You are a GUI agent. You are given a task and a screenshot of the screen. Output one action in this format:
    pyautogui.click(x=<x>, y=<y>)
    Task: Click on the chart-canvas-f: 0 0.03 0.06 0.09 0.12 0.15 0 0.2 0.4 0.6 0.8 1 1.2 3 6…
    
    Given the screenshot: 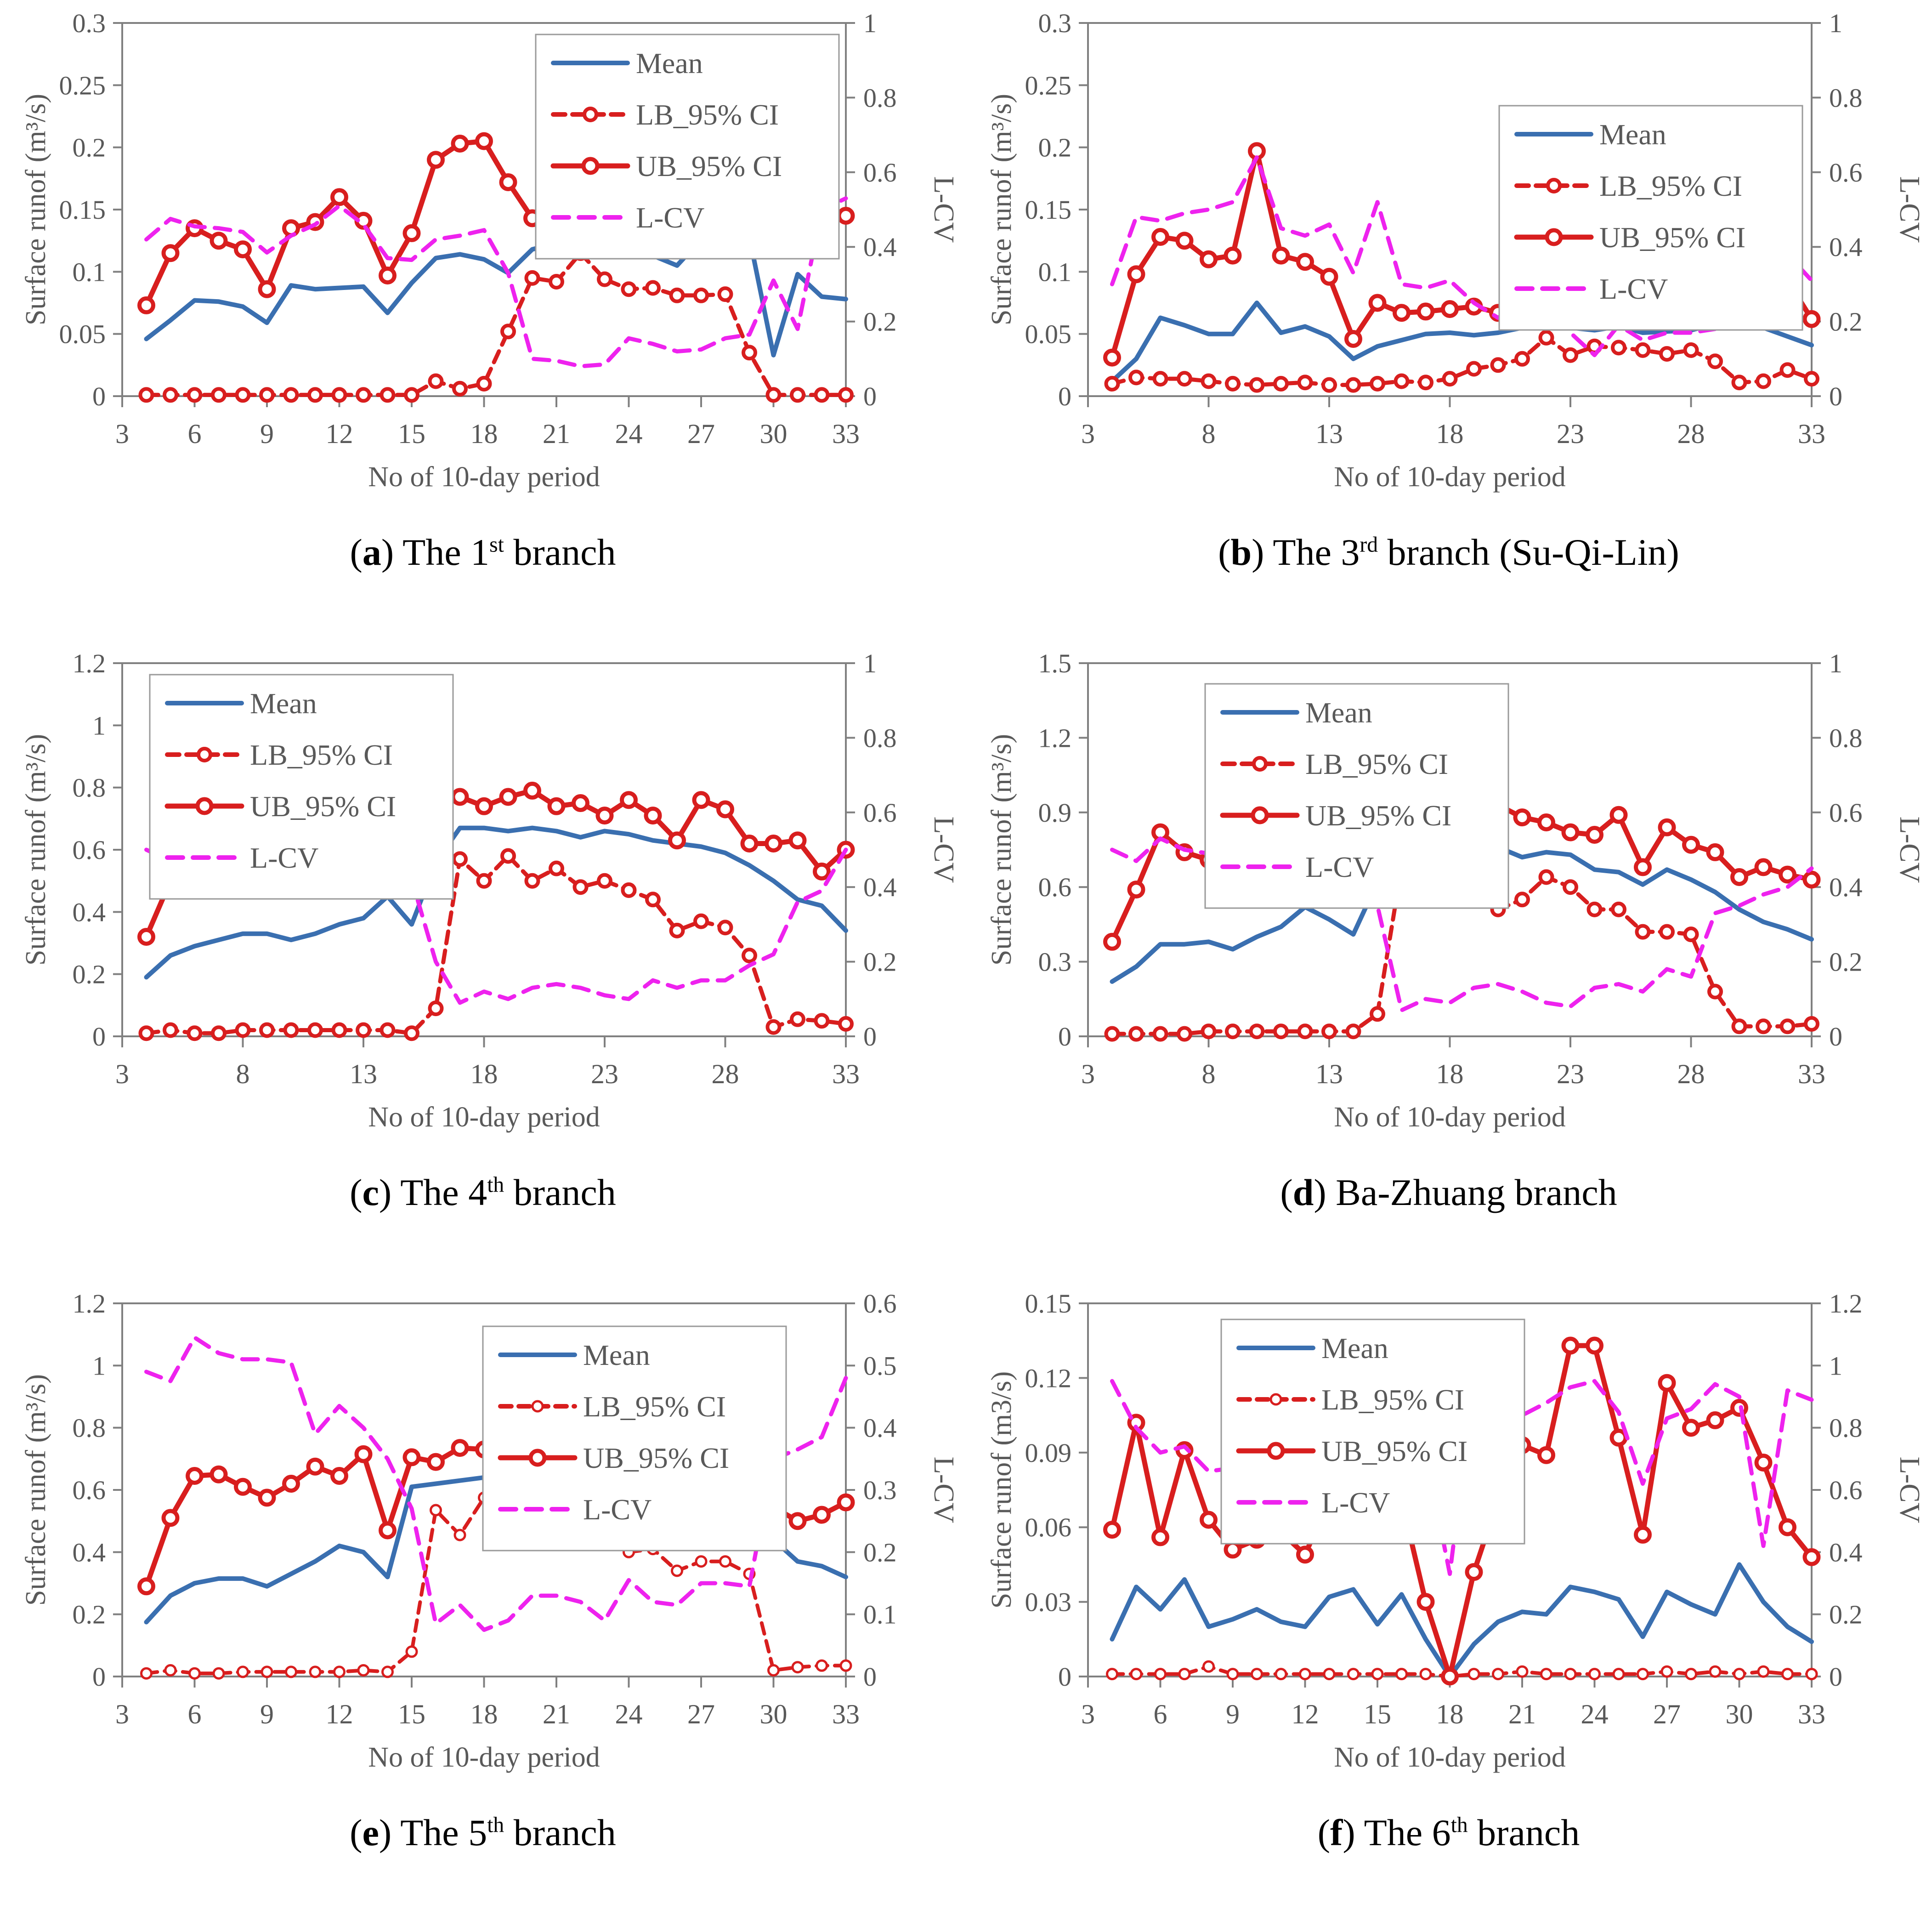 What is the action you would take?
    pyautogui.click(x=1449, y=1527)
    